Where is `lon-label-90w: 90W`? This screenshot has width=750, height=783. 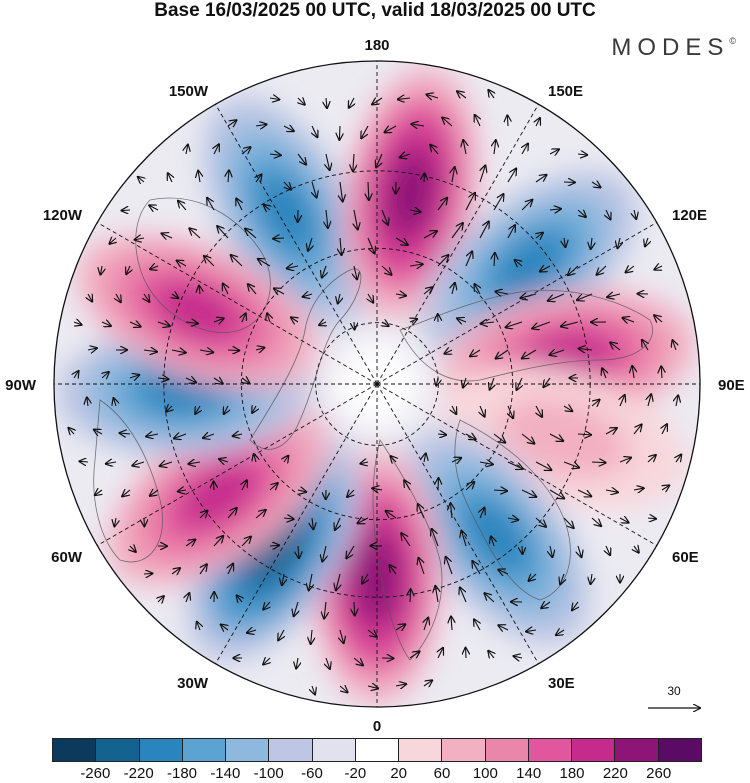
lon-label-90w: 90W is located at coordinates (21, 385).